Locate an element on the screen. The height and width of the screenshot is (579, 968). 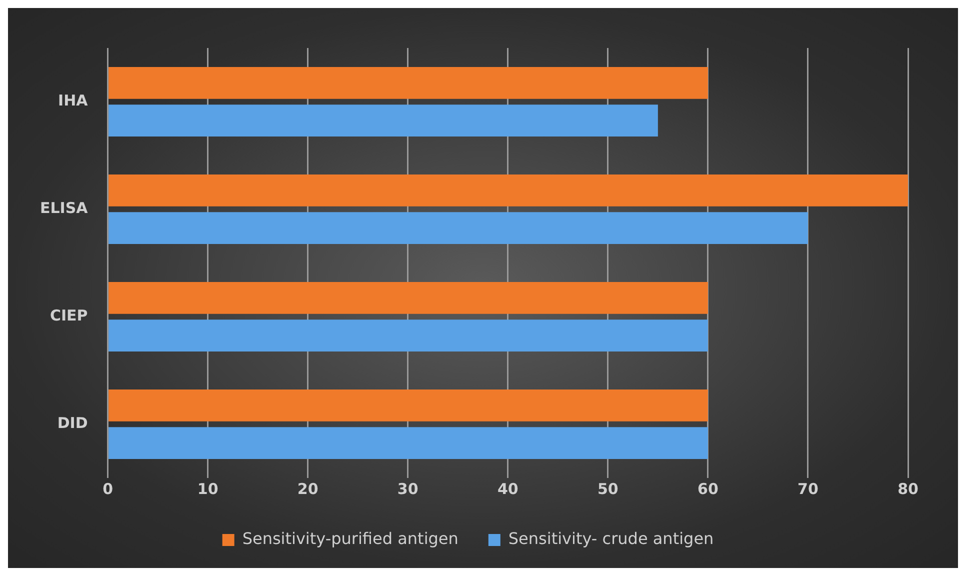
y-tick-label: IHA is located at coordinates (73, 101).